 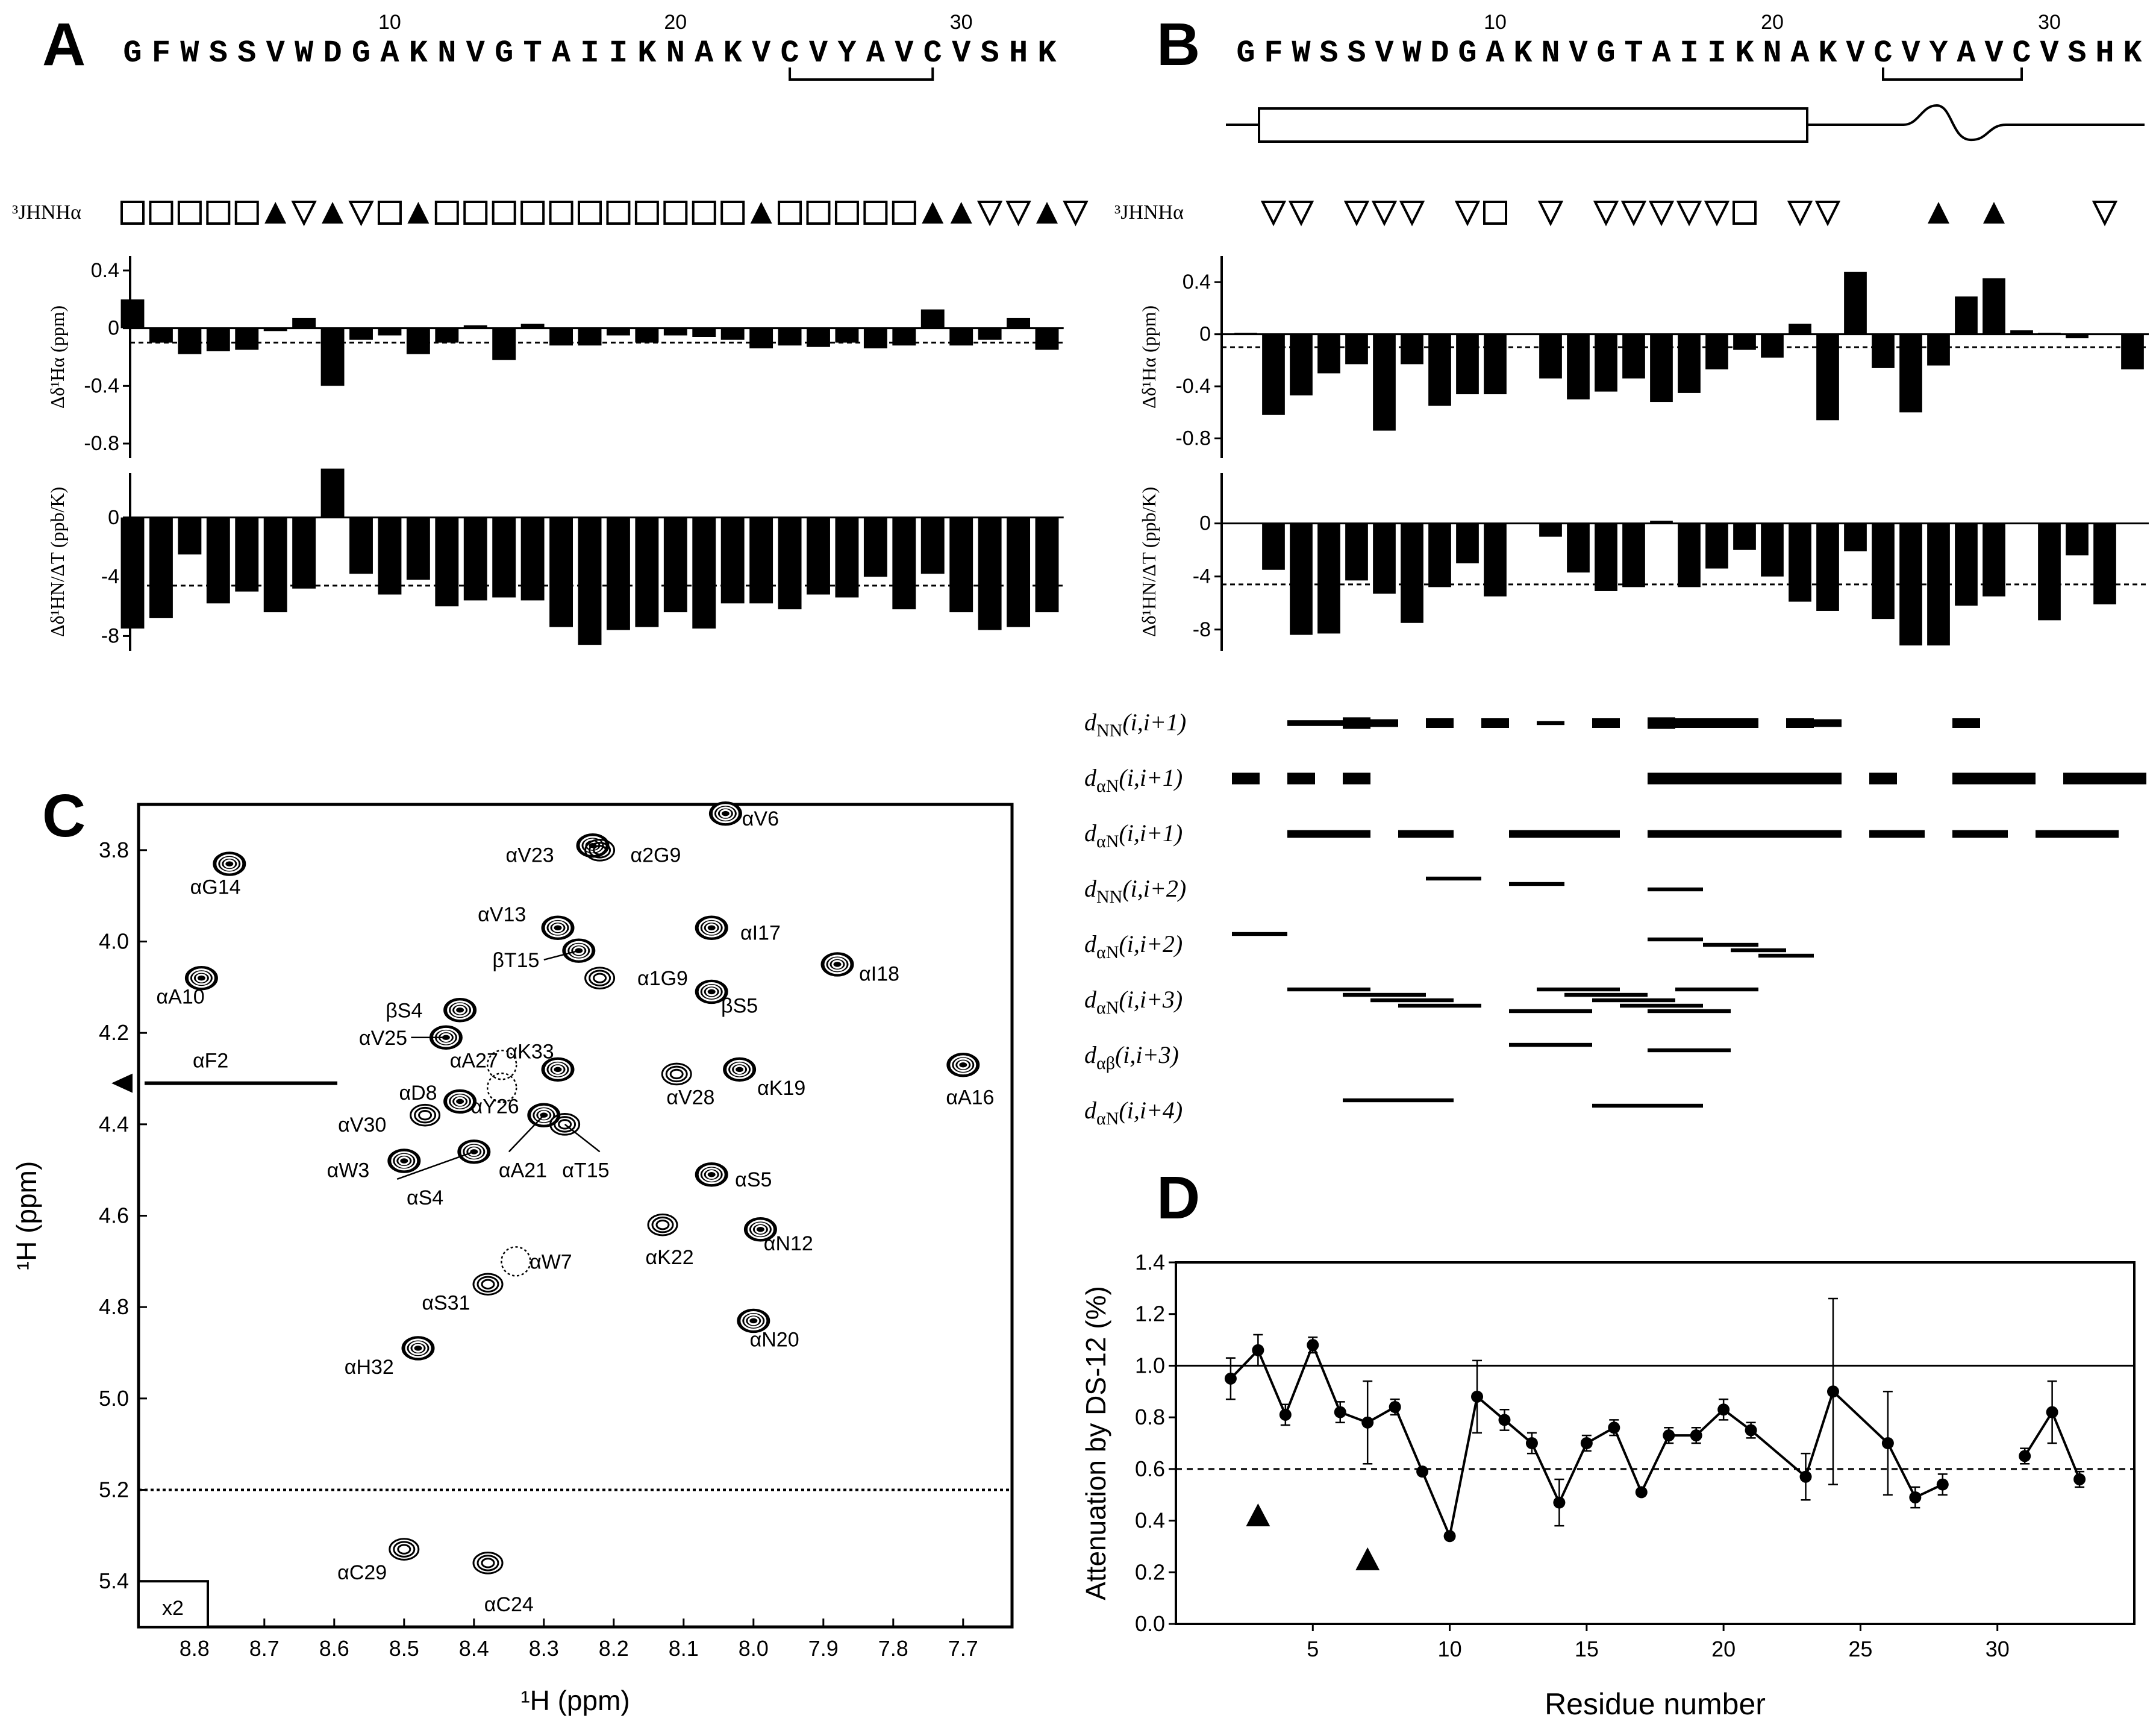 I want to click on plot-frame, so click(x=1655, y=1443).